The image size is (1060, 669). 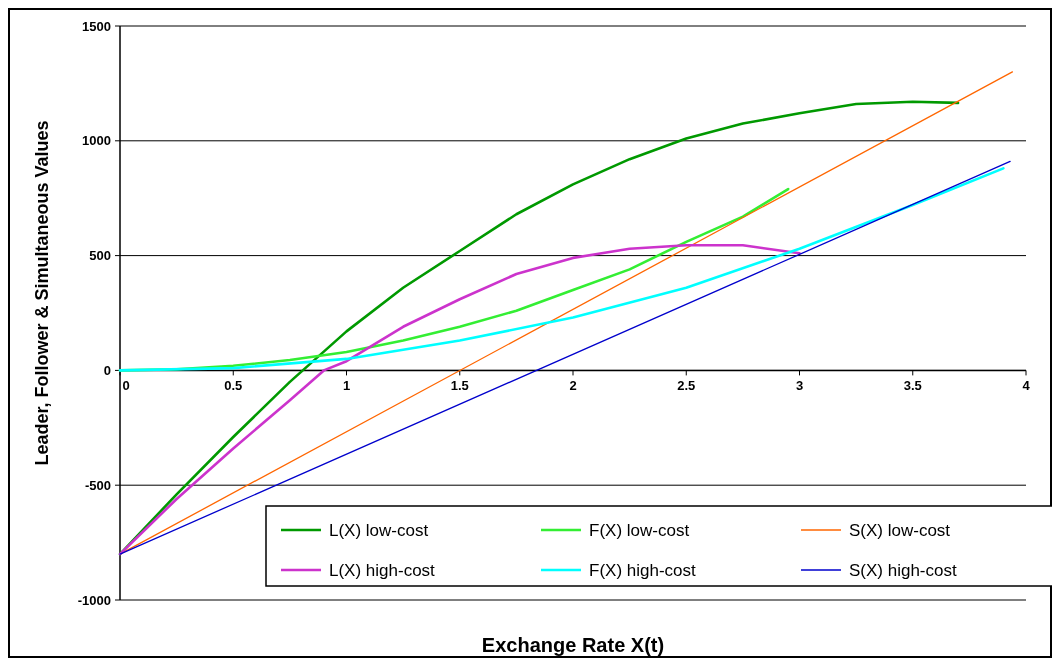 What do you see at coordinates (903, 570) in the screenshot?
I see `legend-label: S(X) high-cost` at bounding box center [903, 570].